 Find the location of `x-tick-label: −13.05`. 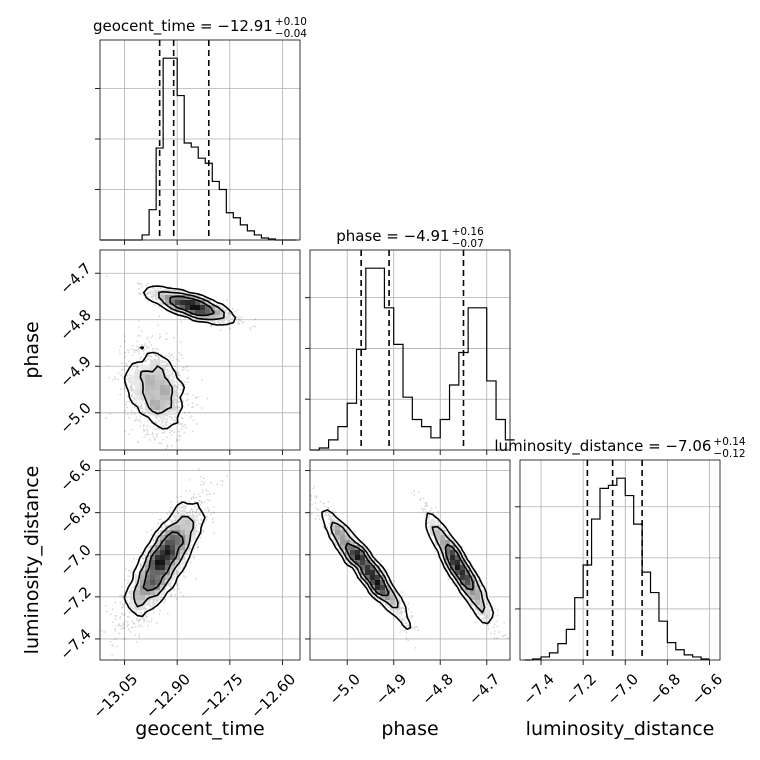

x-tick-label: −13.05 is located at coordinates (115, 696).